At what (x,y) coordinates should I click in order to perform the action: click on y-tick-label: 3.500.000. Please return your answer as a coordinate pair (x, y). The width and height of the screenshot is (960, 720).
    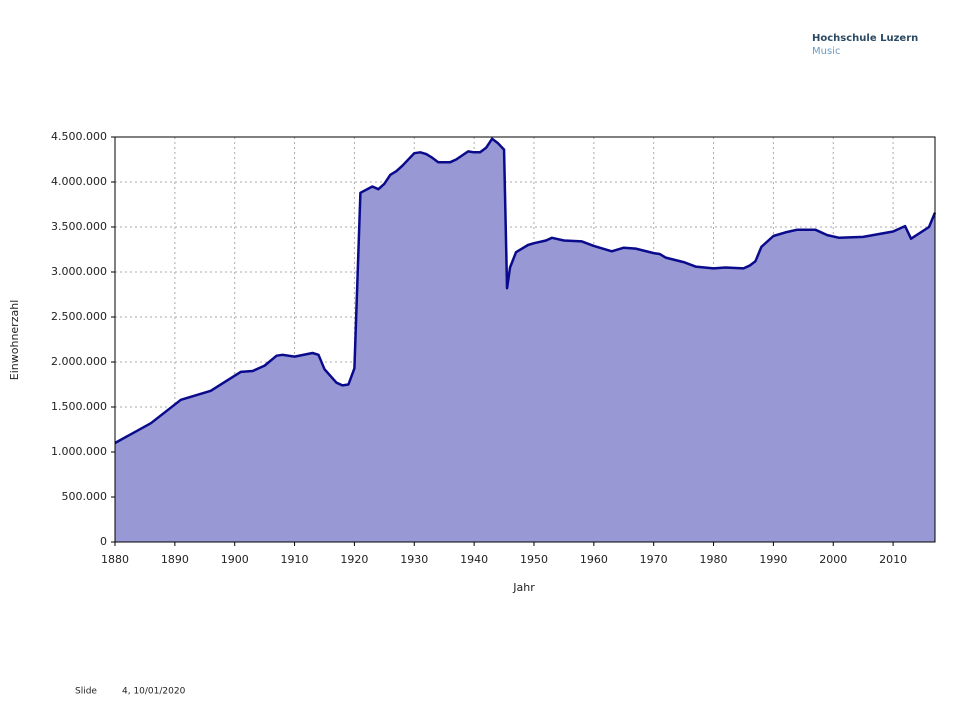
    Looking at the image, I should click on (79, 226).